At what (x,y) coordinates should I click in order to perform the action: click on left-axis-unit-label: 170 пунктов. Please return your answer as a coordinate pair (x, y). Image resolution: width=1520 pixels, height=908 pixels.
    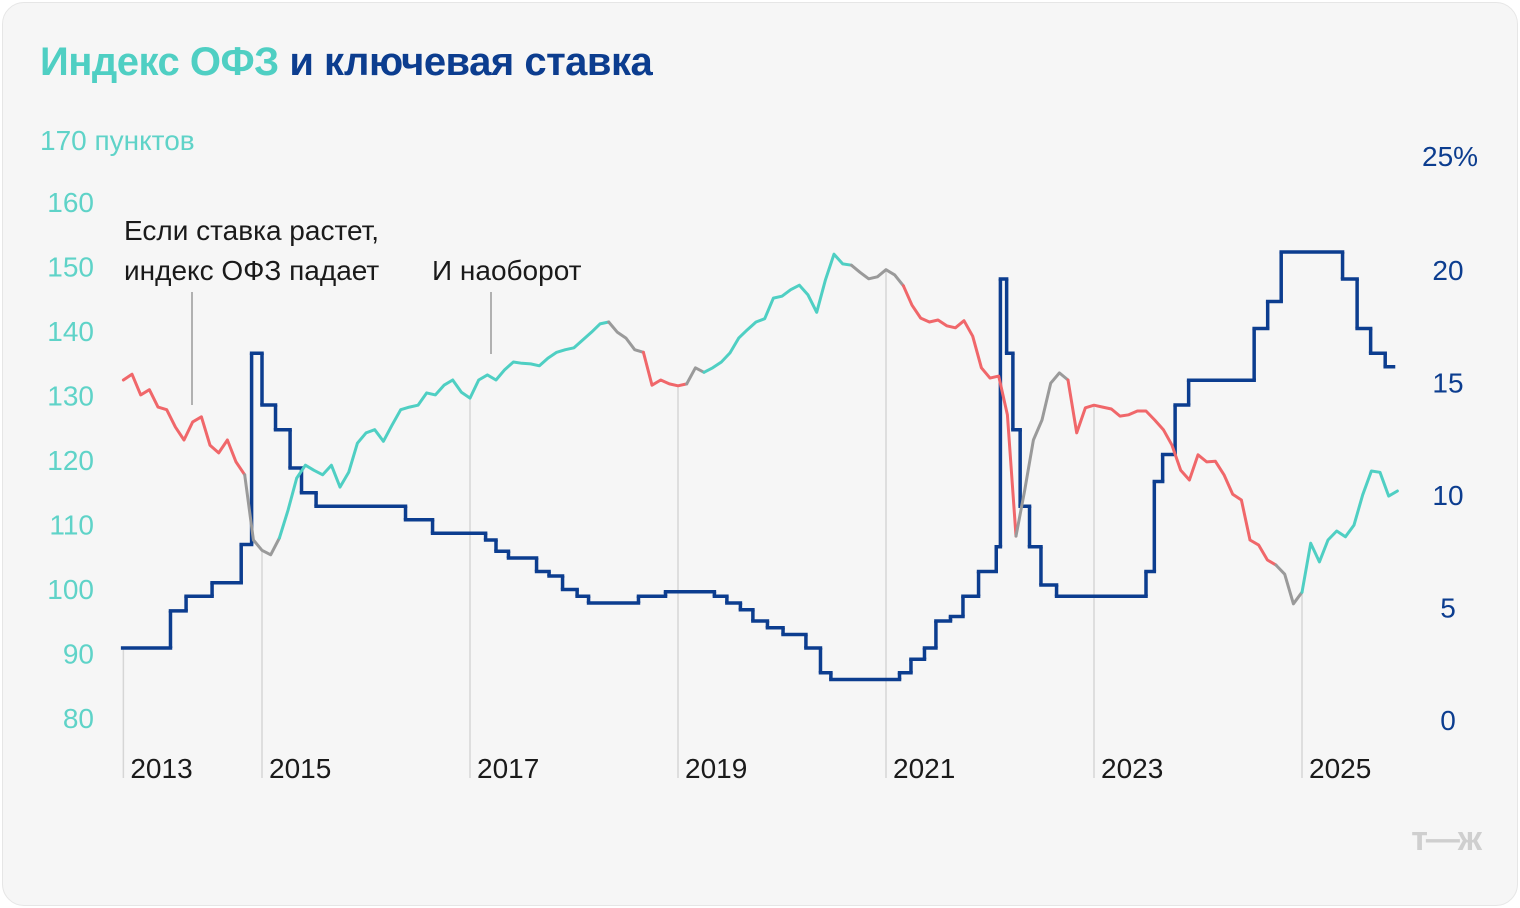
    Looking at the image, I should click on (117, 140).